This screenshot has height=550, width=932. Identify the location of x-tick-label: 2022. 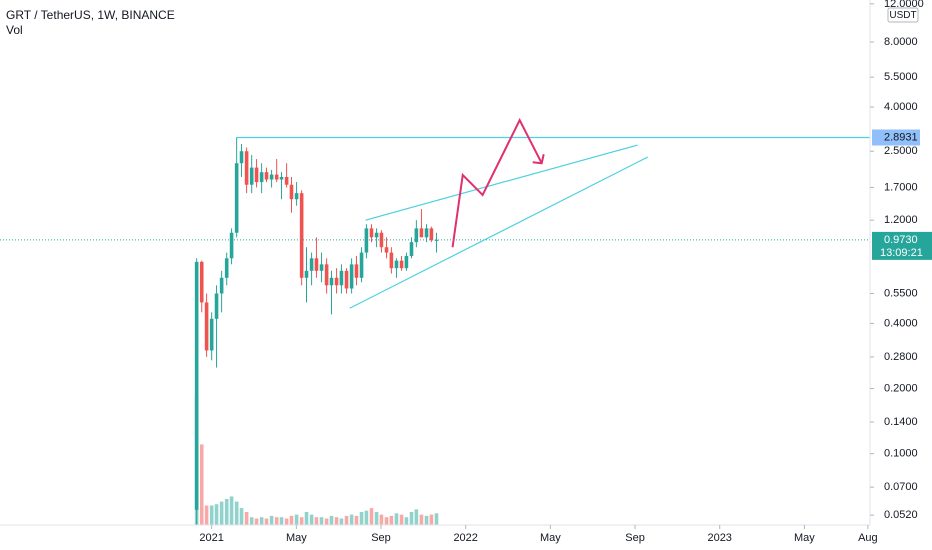
(465, 538).